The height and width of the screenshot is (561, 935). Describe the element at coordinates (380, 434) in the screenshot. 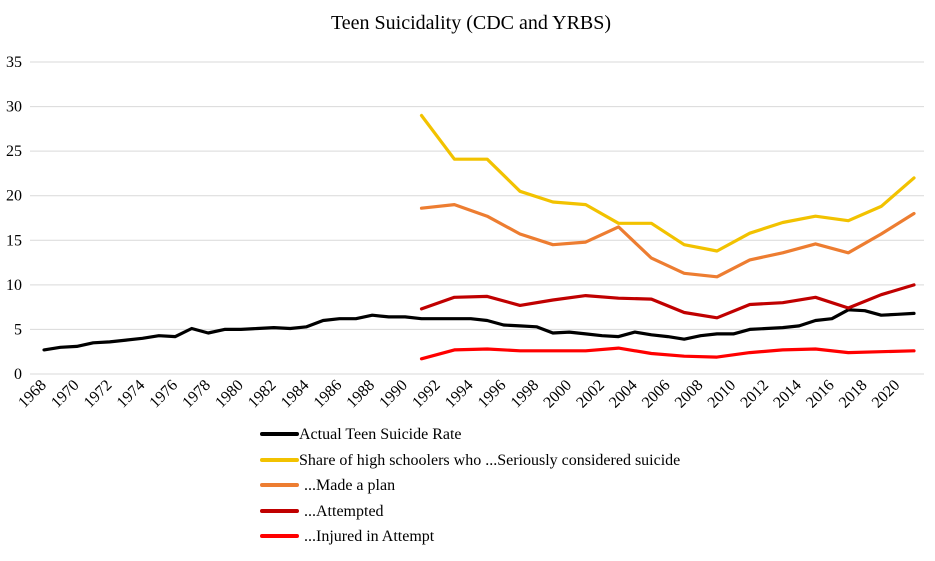

I see `legend-label-0: Actual Teen Suicide Rate` at that location.